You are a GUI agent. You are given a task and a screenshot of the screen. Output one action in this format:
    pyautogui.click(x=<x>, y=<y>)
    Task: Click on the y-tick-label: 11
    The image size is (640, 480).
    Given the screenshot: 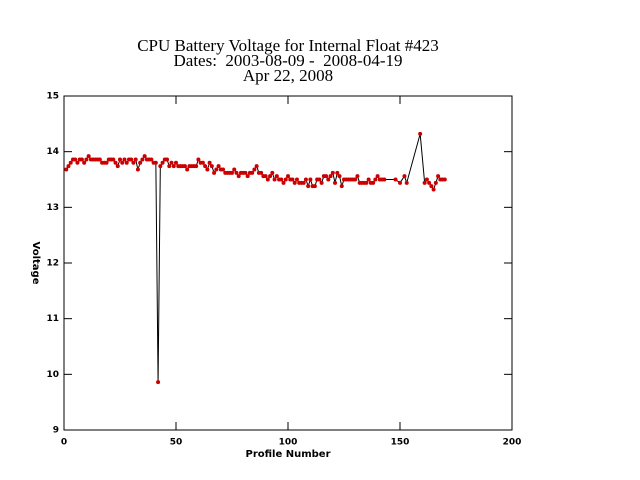 What is the action you would take?
    pyautogui.click(x=52, y=319)
    